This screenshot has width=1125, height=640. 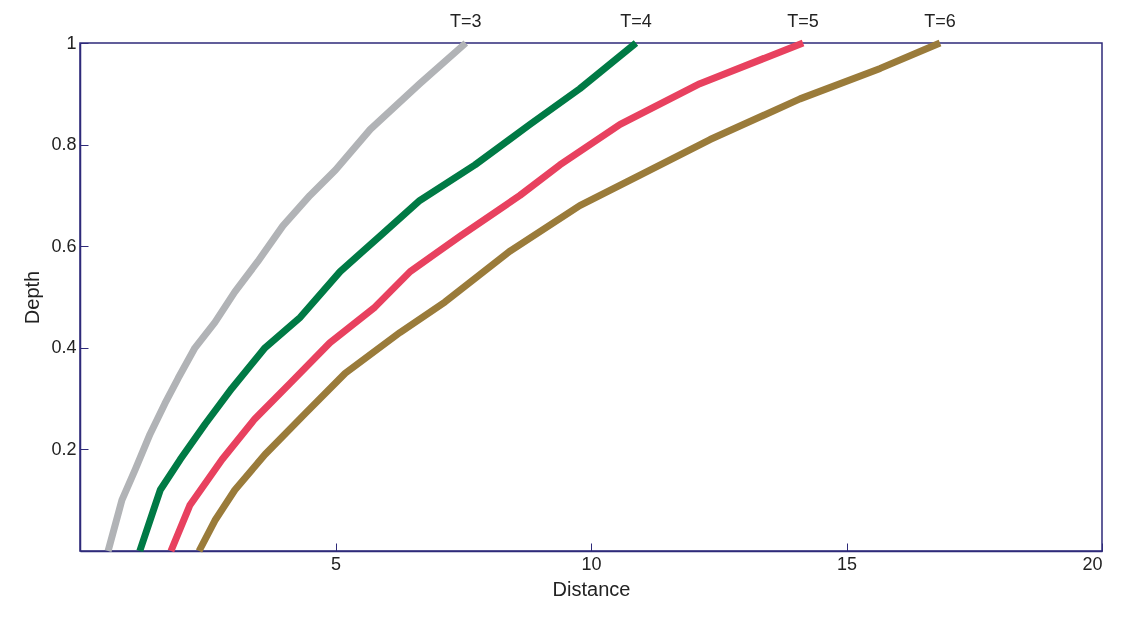 What do you see at coordinates (466, 21) in the screenshot?
I see `series-label: T=3` at bounding box center [466, 21].